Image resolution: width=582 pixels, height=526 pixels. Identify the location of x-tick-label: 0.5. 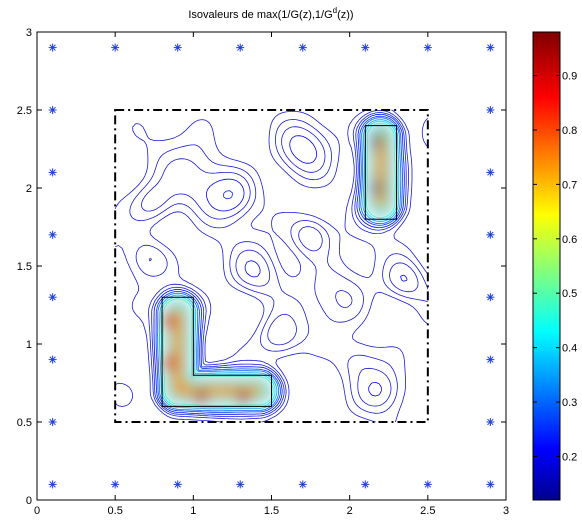
(115, 511).